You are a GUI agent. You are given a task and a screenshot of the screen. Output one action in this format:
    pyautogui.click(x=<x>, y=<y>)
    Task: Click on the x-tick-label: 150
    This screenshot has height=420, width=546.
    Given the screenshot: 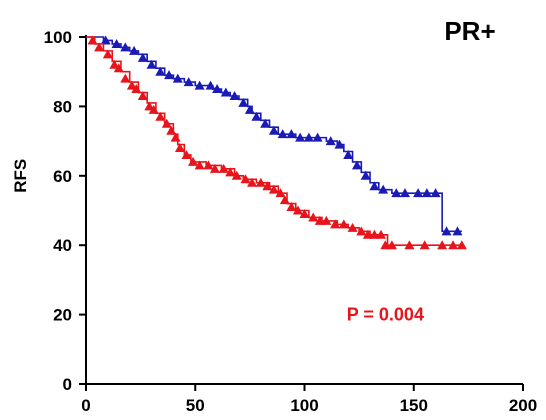 What is the action you would take?
    pyautogui.click(x=414, y=405)
    